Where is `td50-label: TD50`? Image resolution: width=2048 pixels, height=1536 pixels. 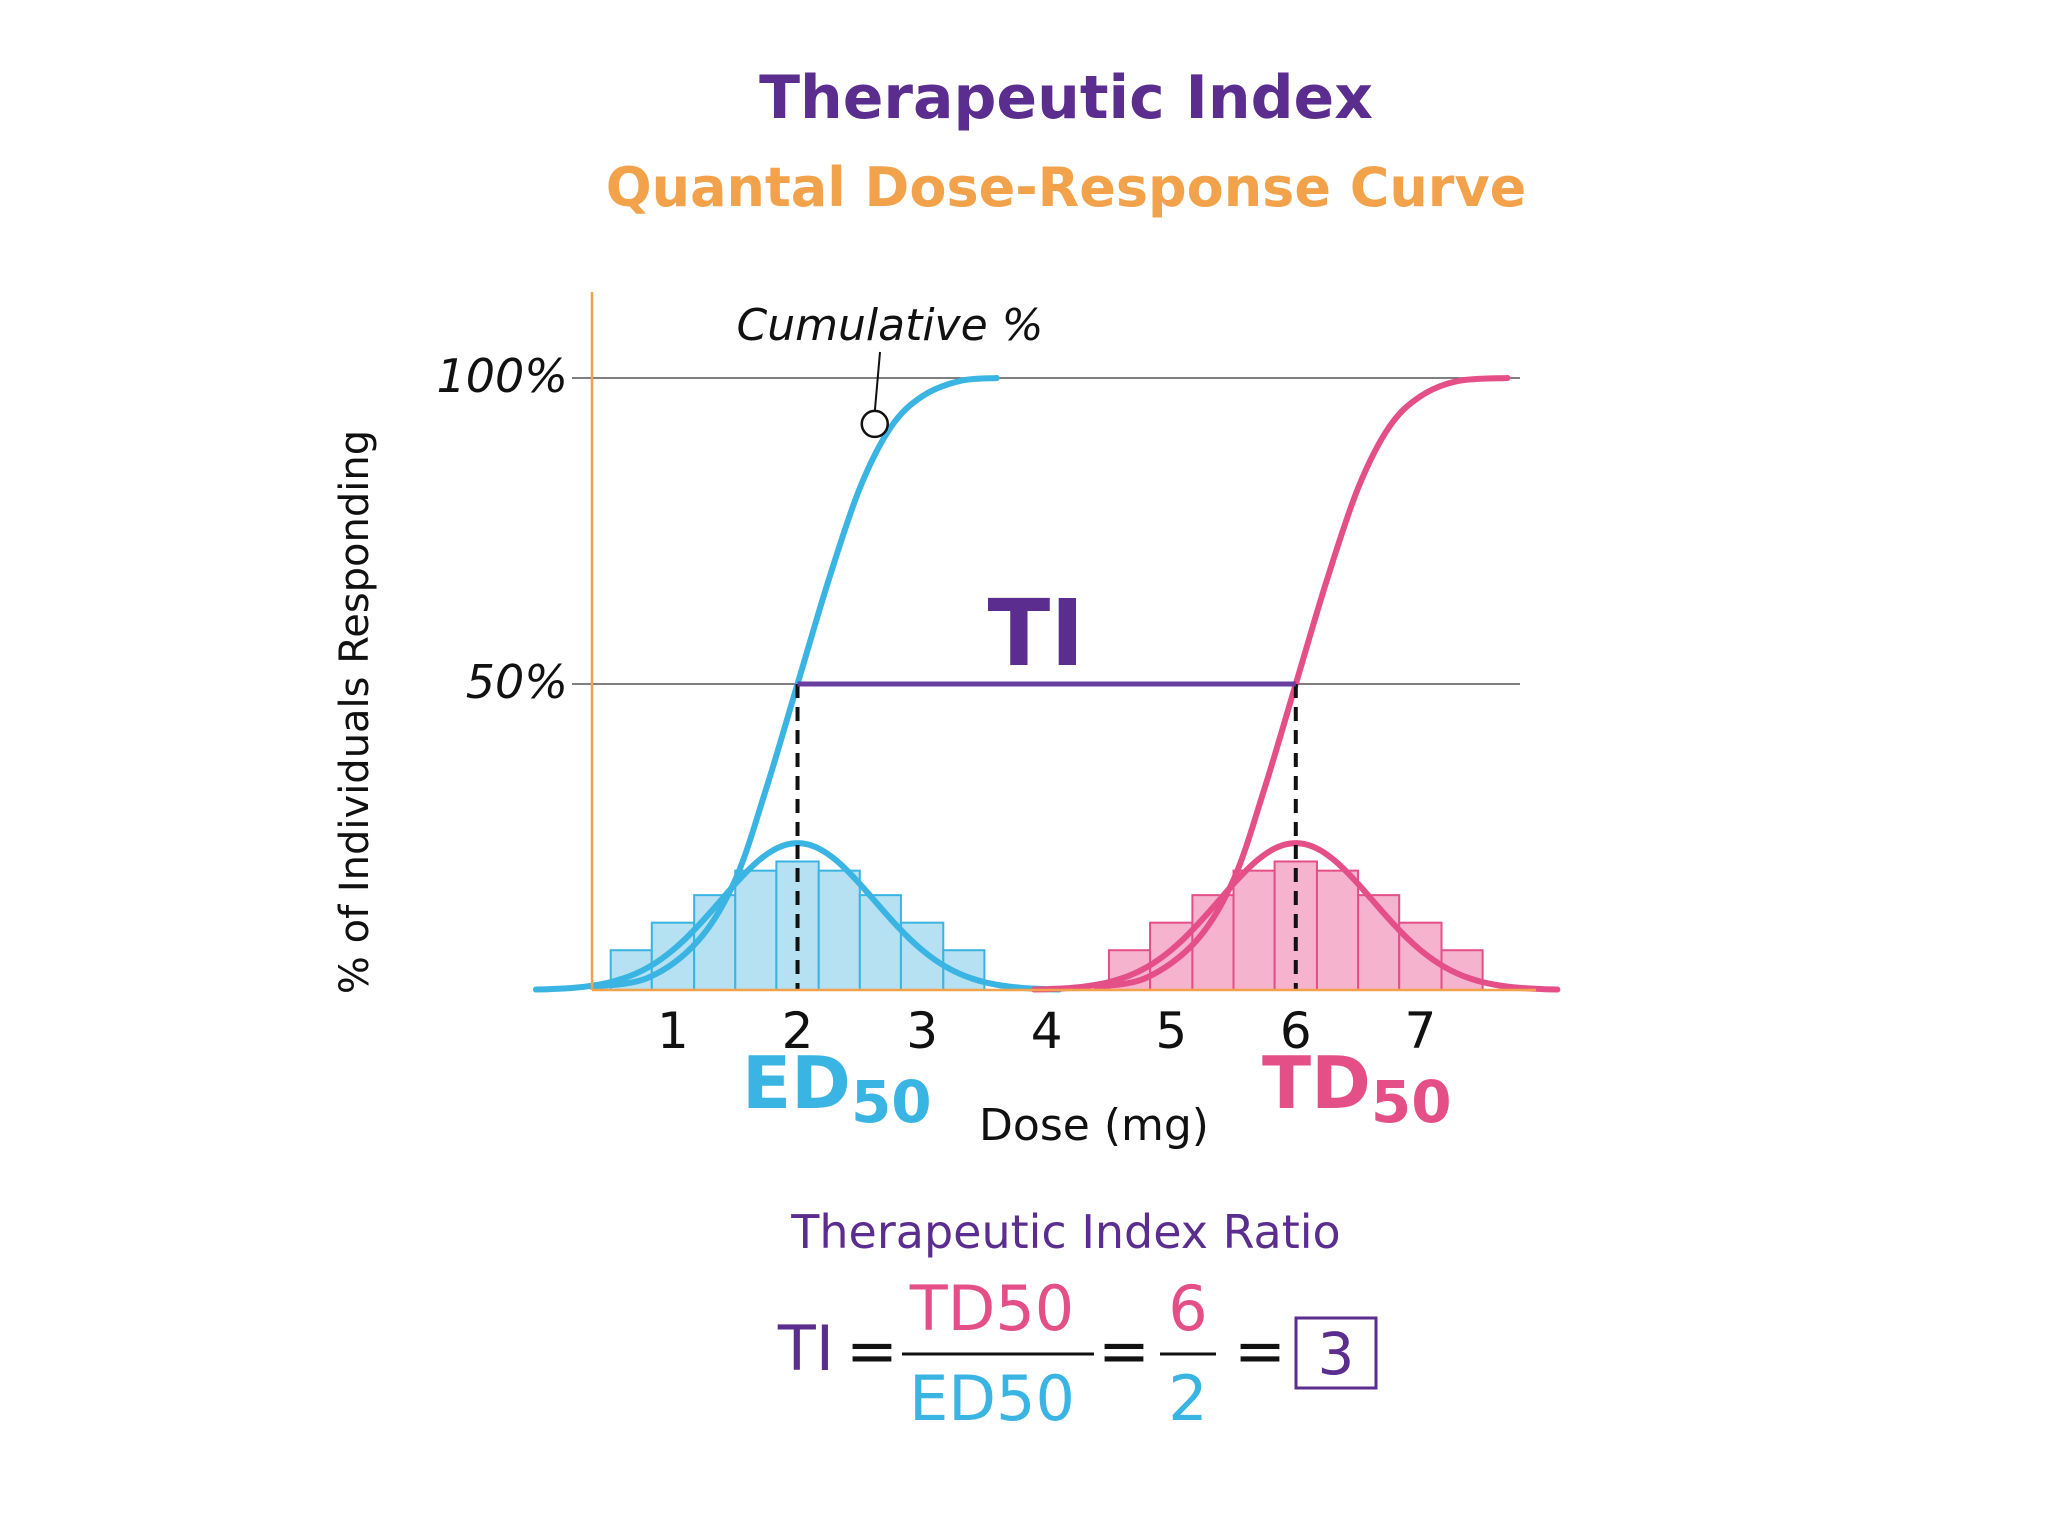 td50-label: TD50 is located at coordinates (1357, 1088).